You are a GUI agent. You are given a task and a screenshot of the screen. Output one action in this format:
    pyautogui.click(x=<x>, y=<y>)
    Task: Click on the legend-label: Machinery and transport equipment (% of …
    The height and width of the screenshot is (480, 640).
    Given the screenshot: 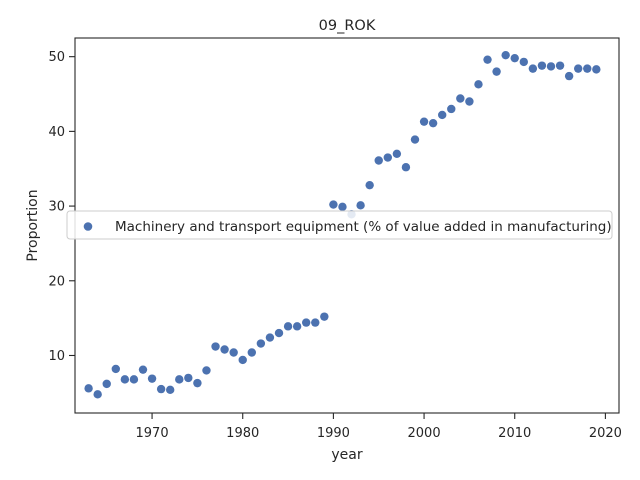 What is the action you would take?
    pyautogui.click(x=363, y=227)
    